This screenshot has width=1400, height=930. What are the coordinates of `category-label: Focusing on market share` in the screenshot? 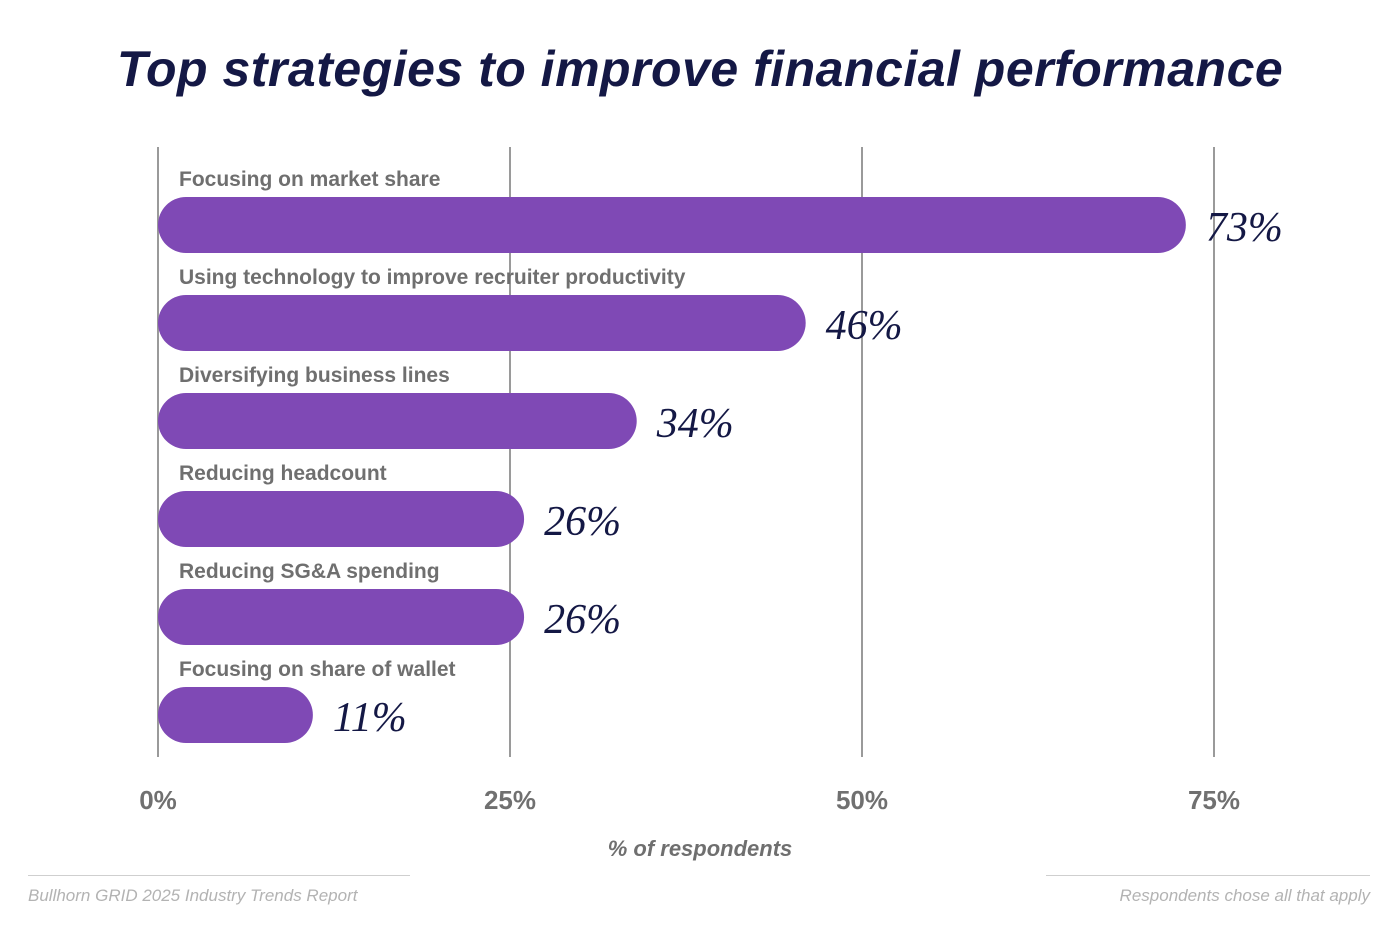 It's located at (309, 179).